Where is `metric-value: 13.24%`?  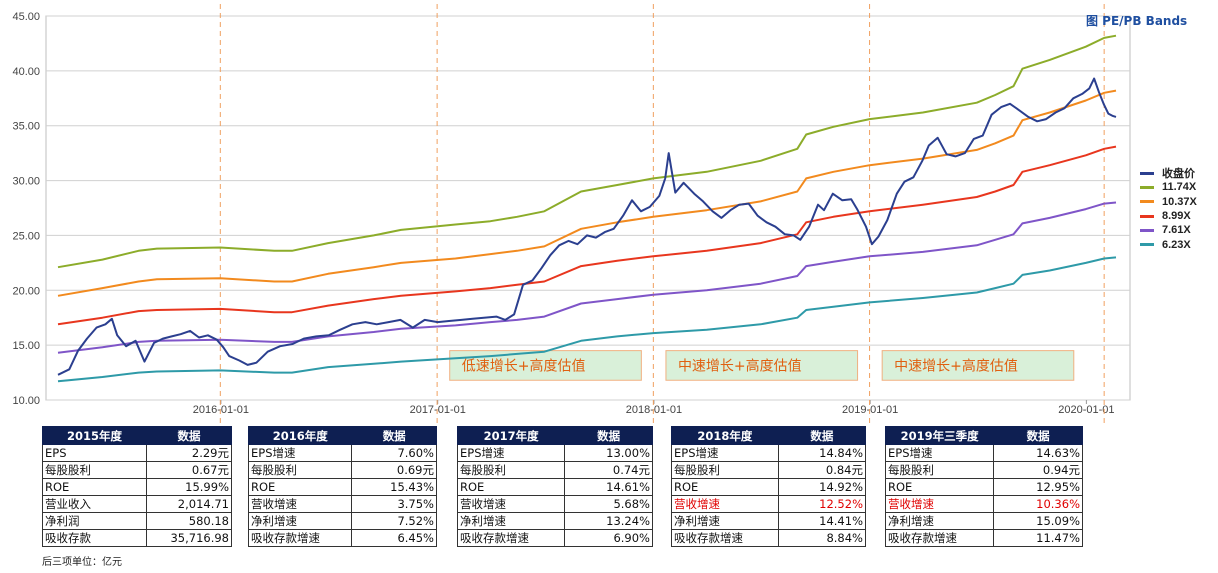 metric-value: 13.24% is located at coordinates (608, 521).